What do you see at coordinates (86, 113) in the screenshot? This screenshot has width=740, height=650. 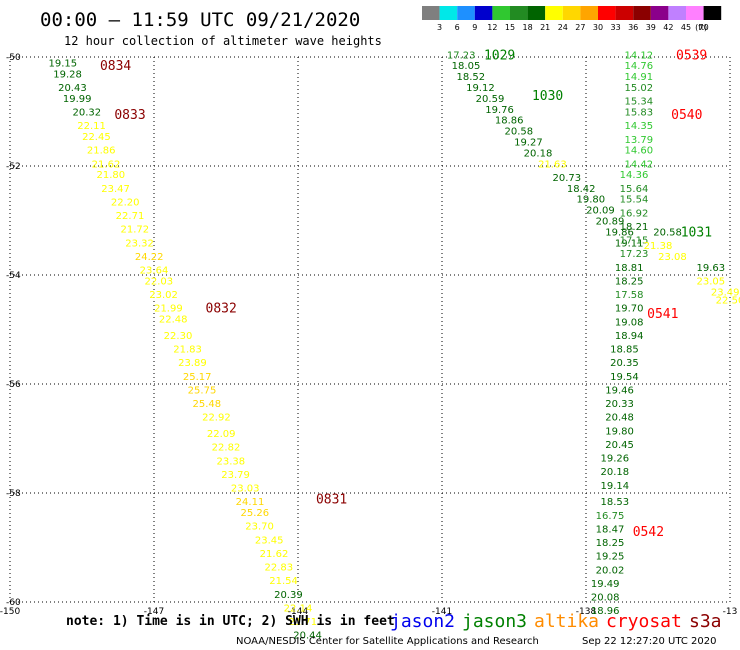 I see `wave-height-value: 20.32` at bounding box center [86, 113].